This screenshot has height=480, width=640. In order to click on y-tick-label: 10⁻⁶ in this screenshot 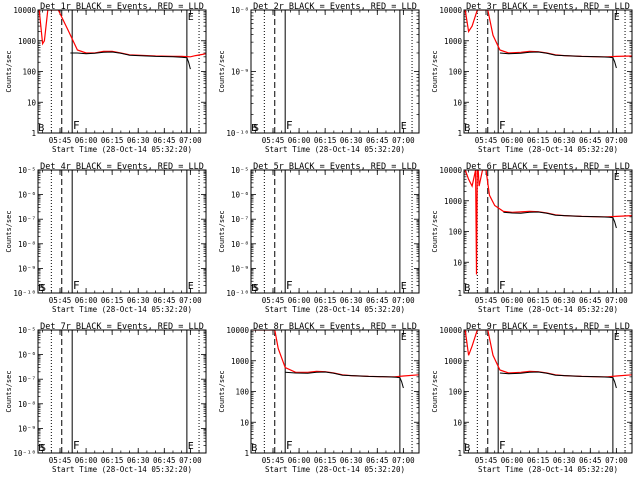, I will do `click(27, 195)`.